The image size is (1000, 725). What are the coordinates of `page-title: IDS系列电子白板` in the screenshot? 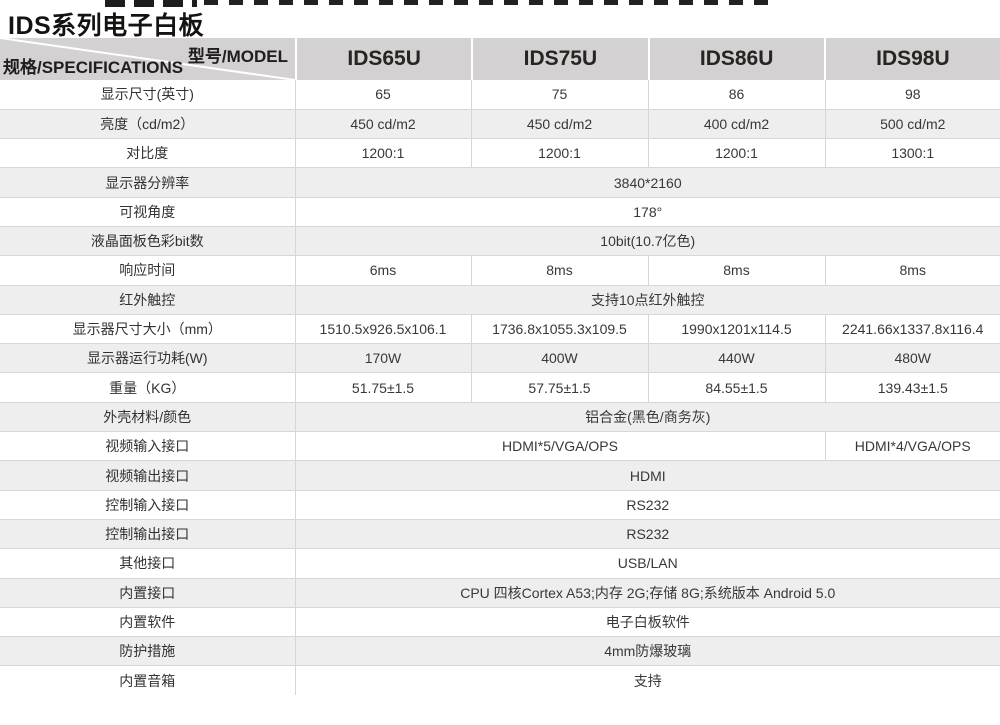 It's located at (106, 26).